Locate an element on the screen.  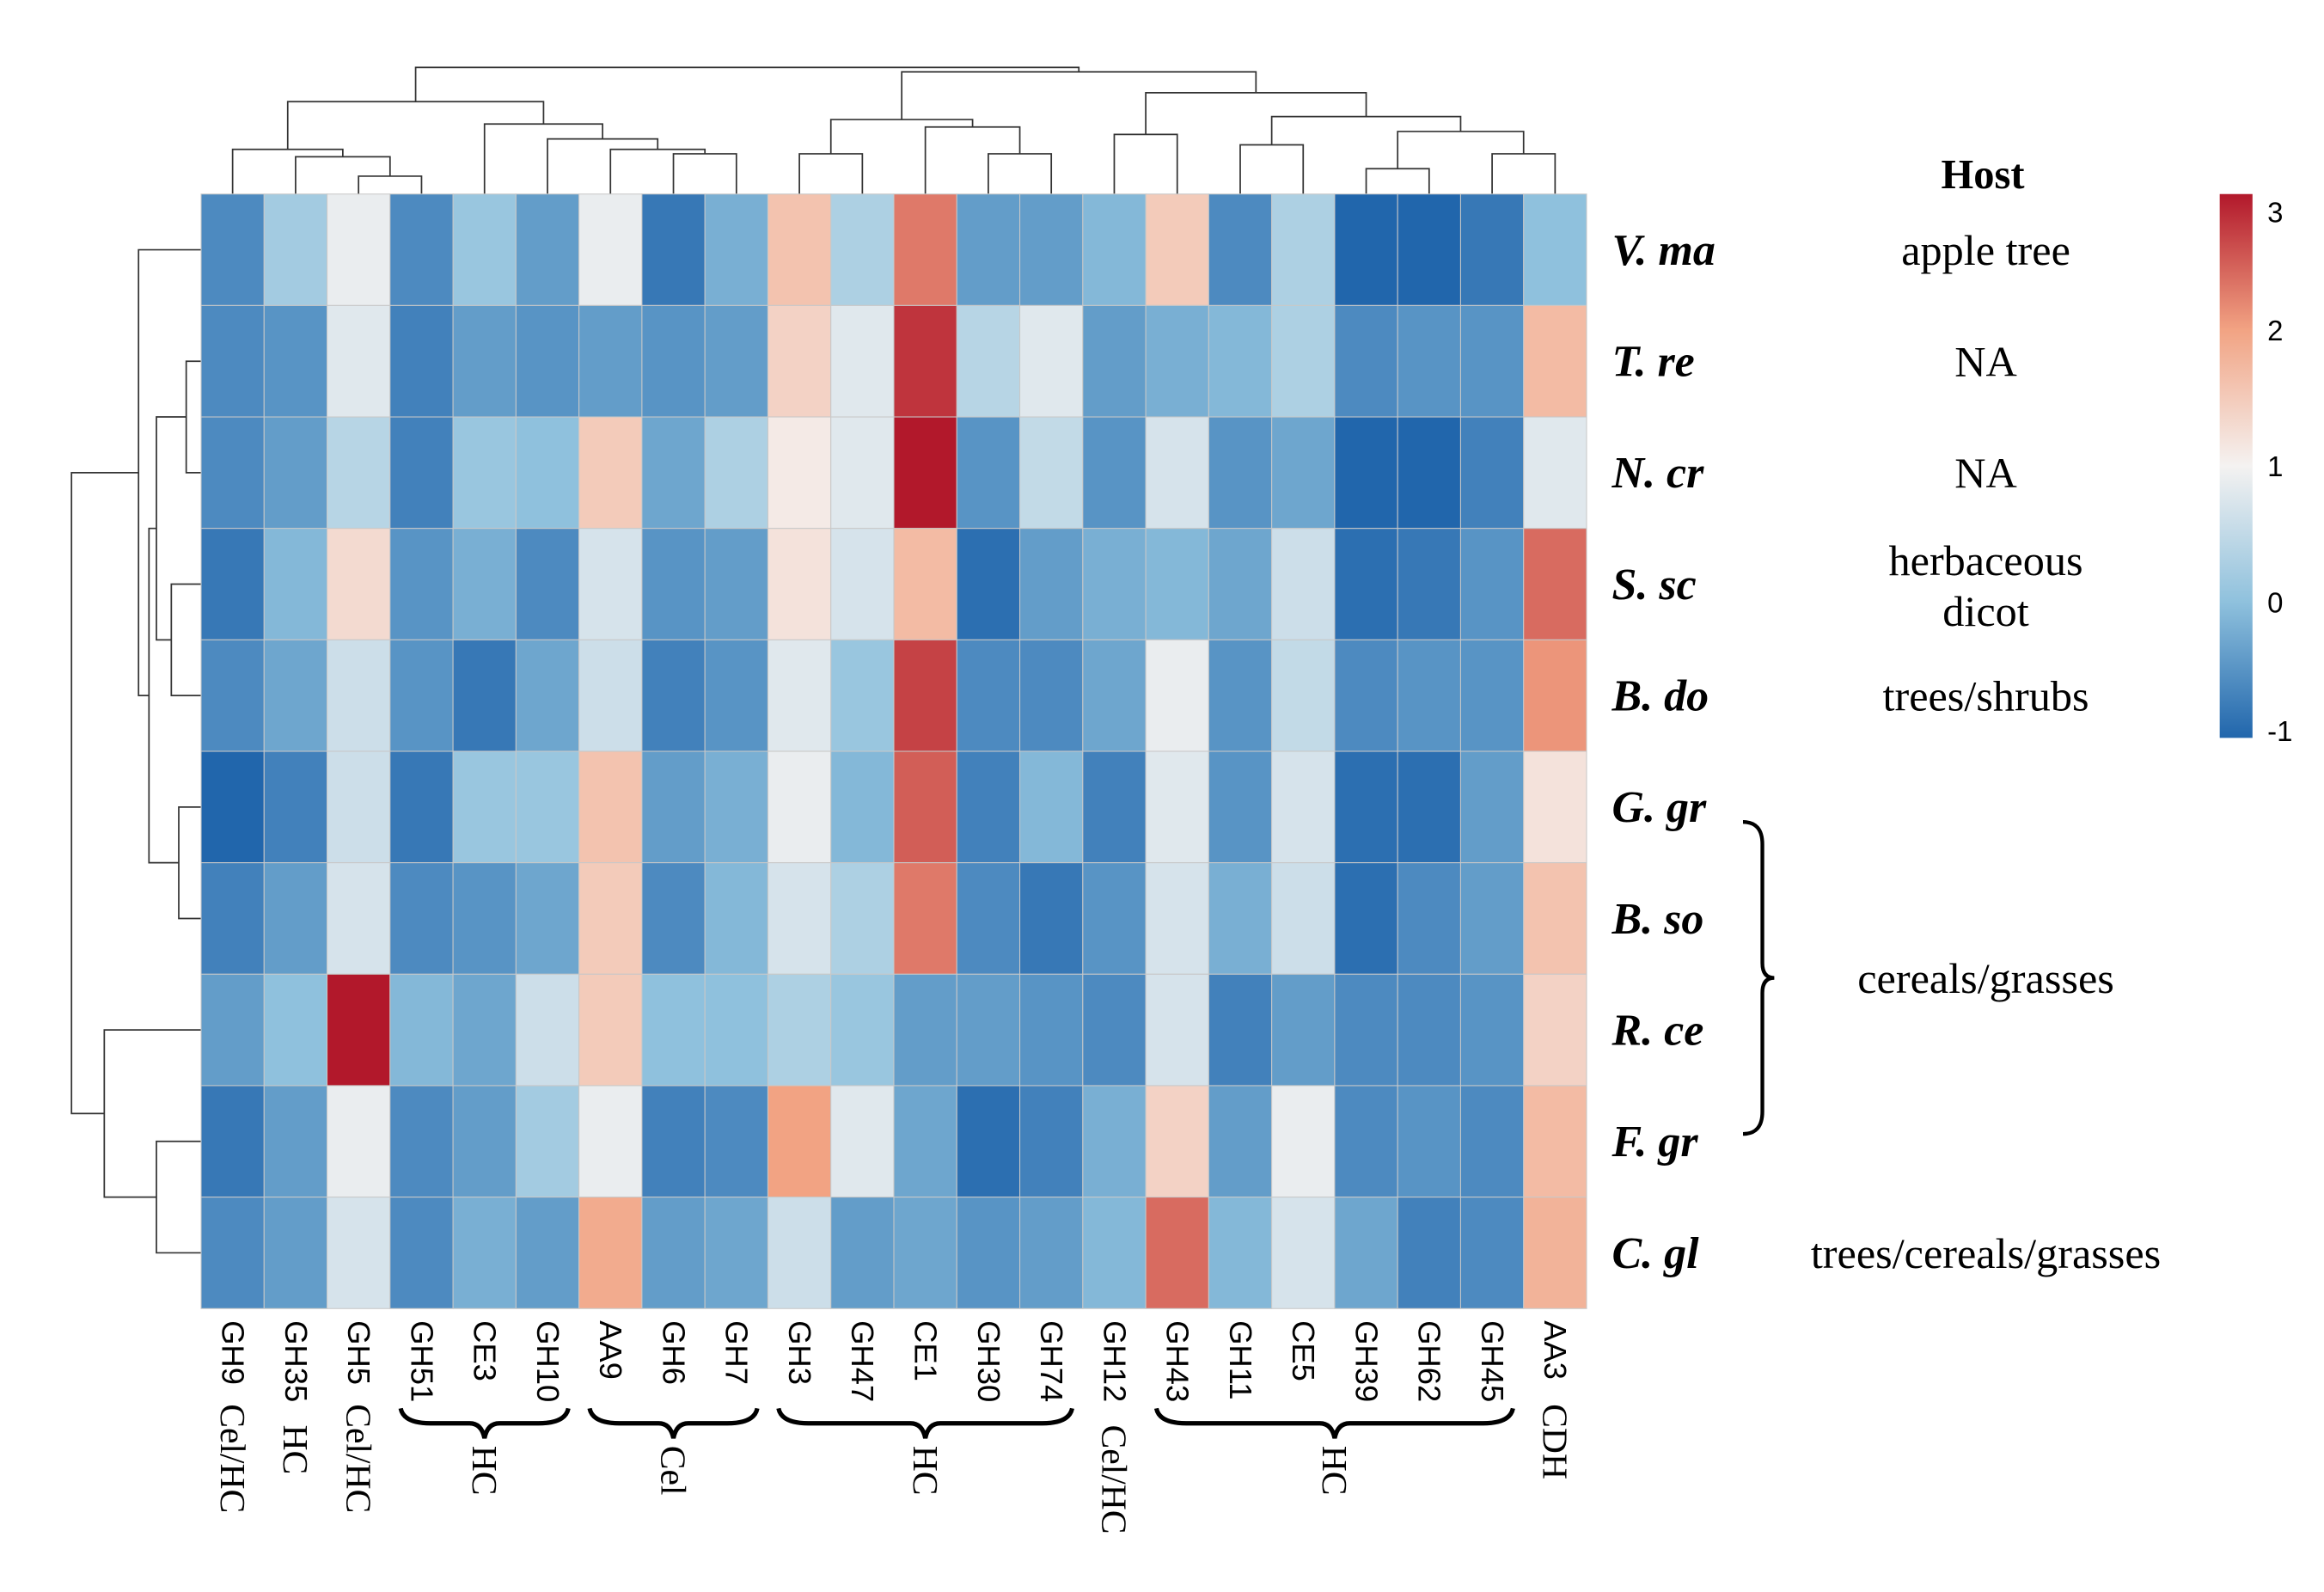
row-label: S. sc is located at coordinates (1654, 584).